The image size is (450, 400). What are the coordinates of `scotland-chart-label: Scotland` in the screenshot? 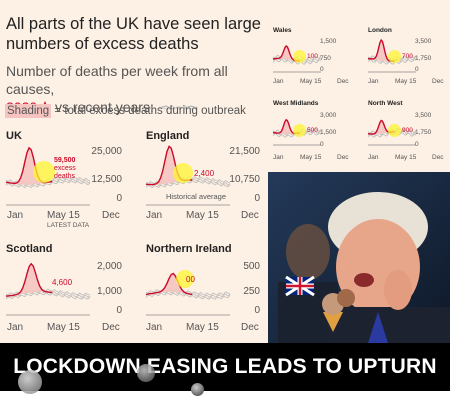 It's located at (29, 249).